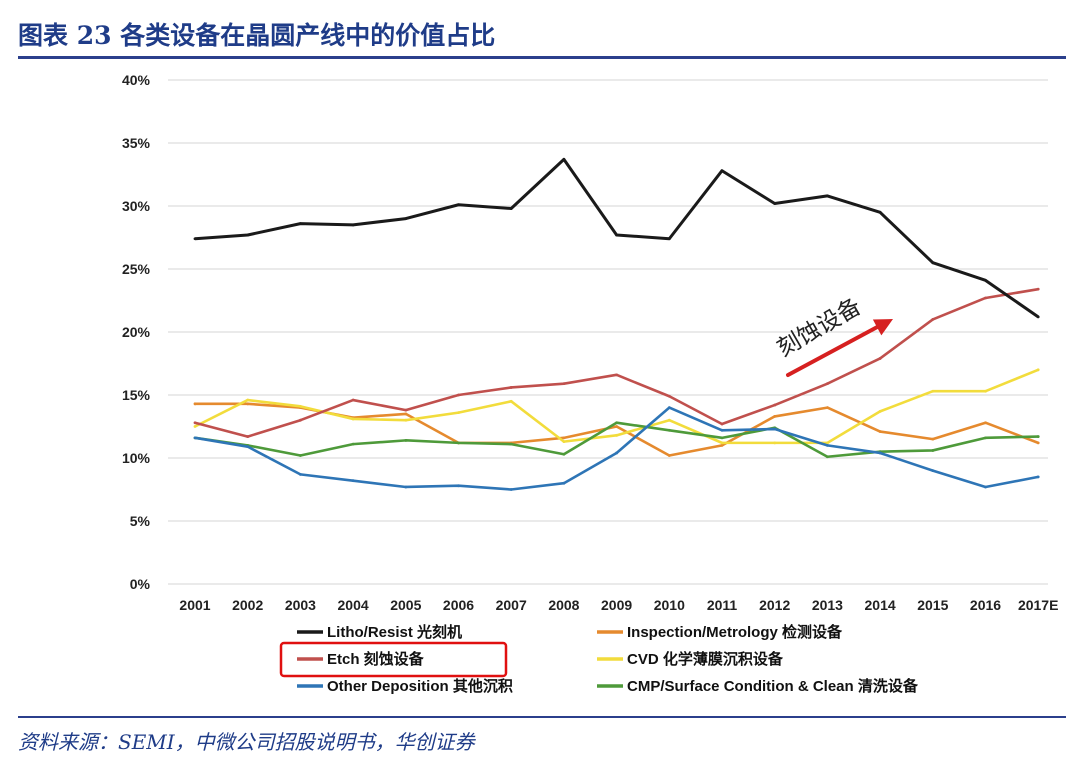  What do you see at coordinates (669, 605) in the screenshot?
I see `x-tick-label: 2010` at bounding box center [669, 605].